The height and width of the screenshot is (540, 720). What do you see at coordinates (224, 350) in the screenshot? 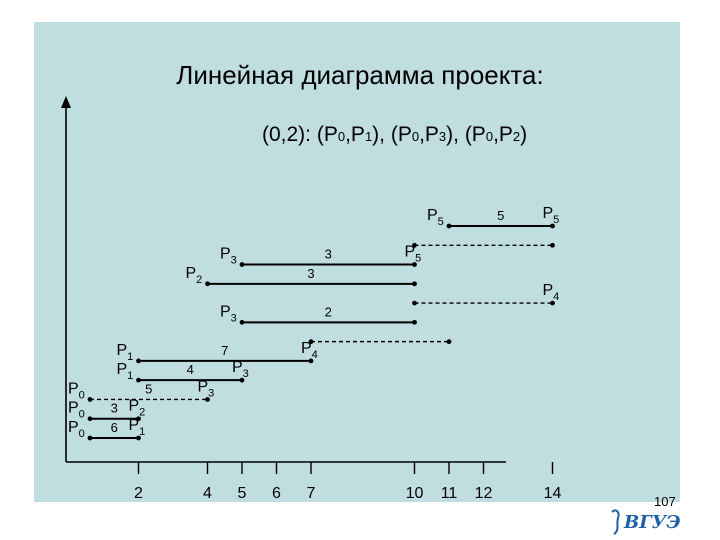
I see `weight-label: 7` at bounding box center [224, 350].